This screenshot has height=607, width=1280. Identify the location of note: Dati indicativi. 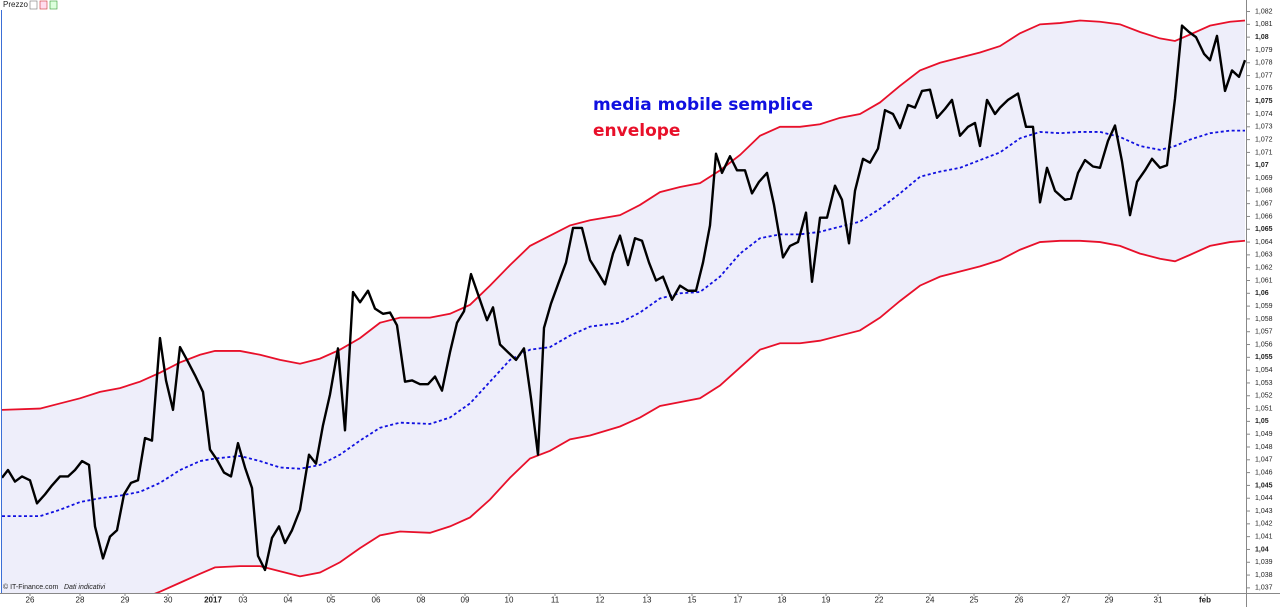
(85, 587).